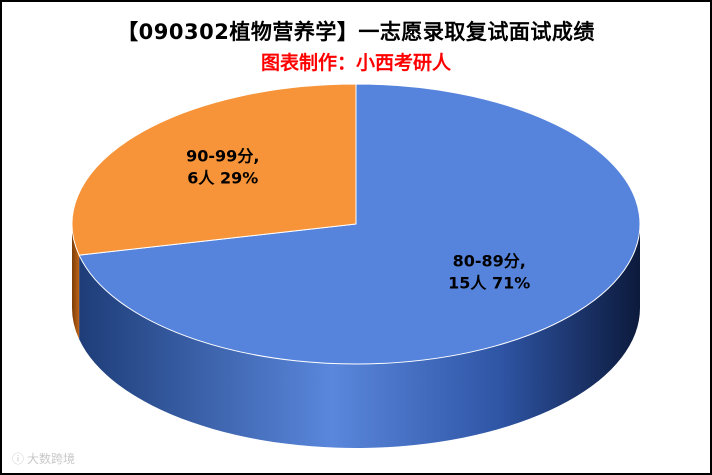  What do you see at coordinates (18, 459) in the screenshot?
I see `watermark-logo-icon: ⓘ` at bounding box center [18, 459].